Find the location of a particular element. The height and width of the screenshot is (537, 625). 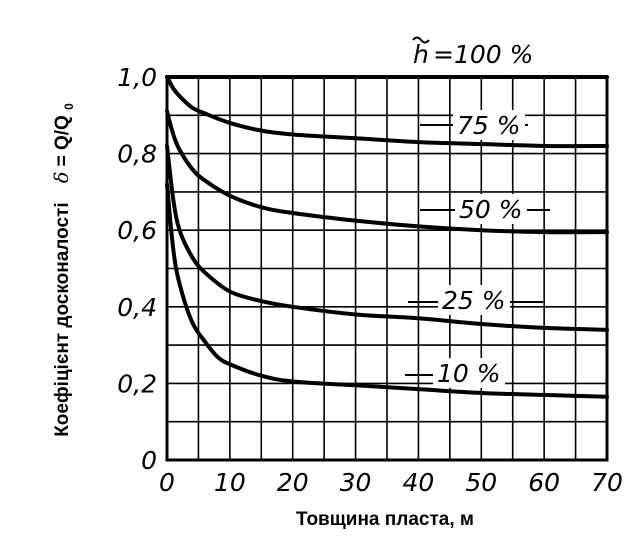

series-label-75: 75 % is located at coordinates (489, 125).